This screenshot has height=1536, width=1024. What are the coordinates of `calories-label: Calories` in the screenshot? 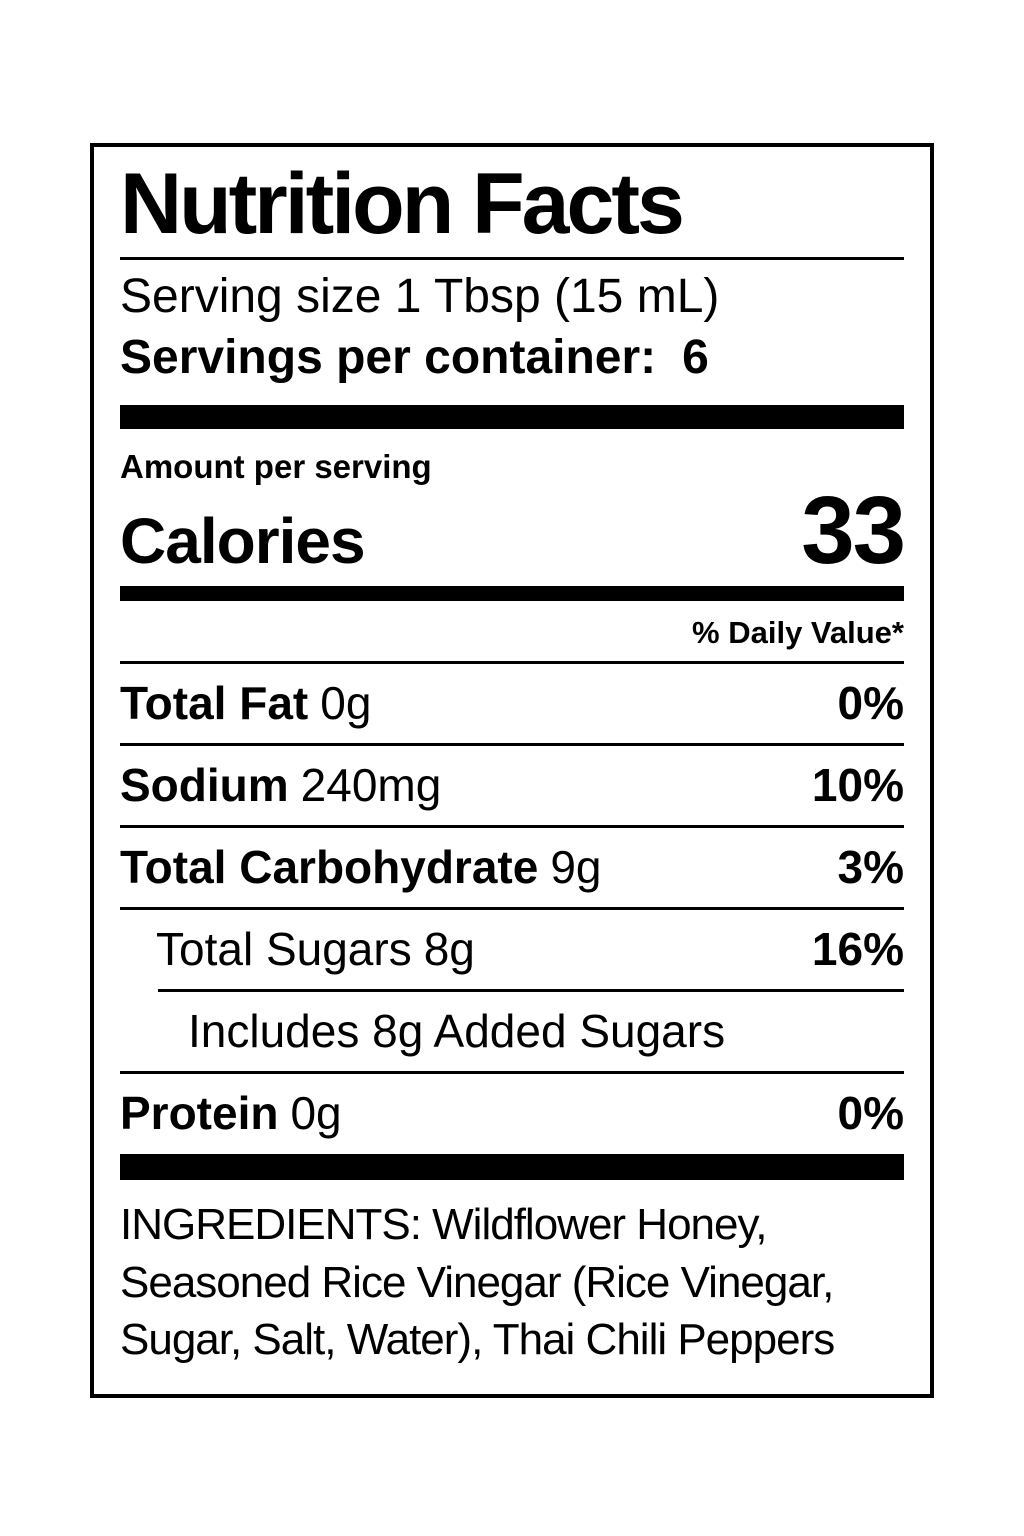 It's located at (243, 540).